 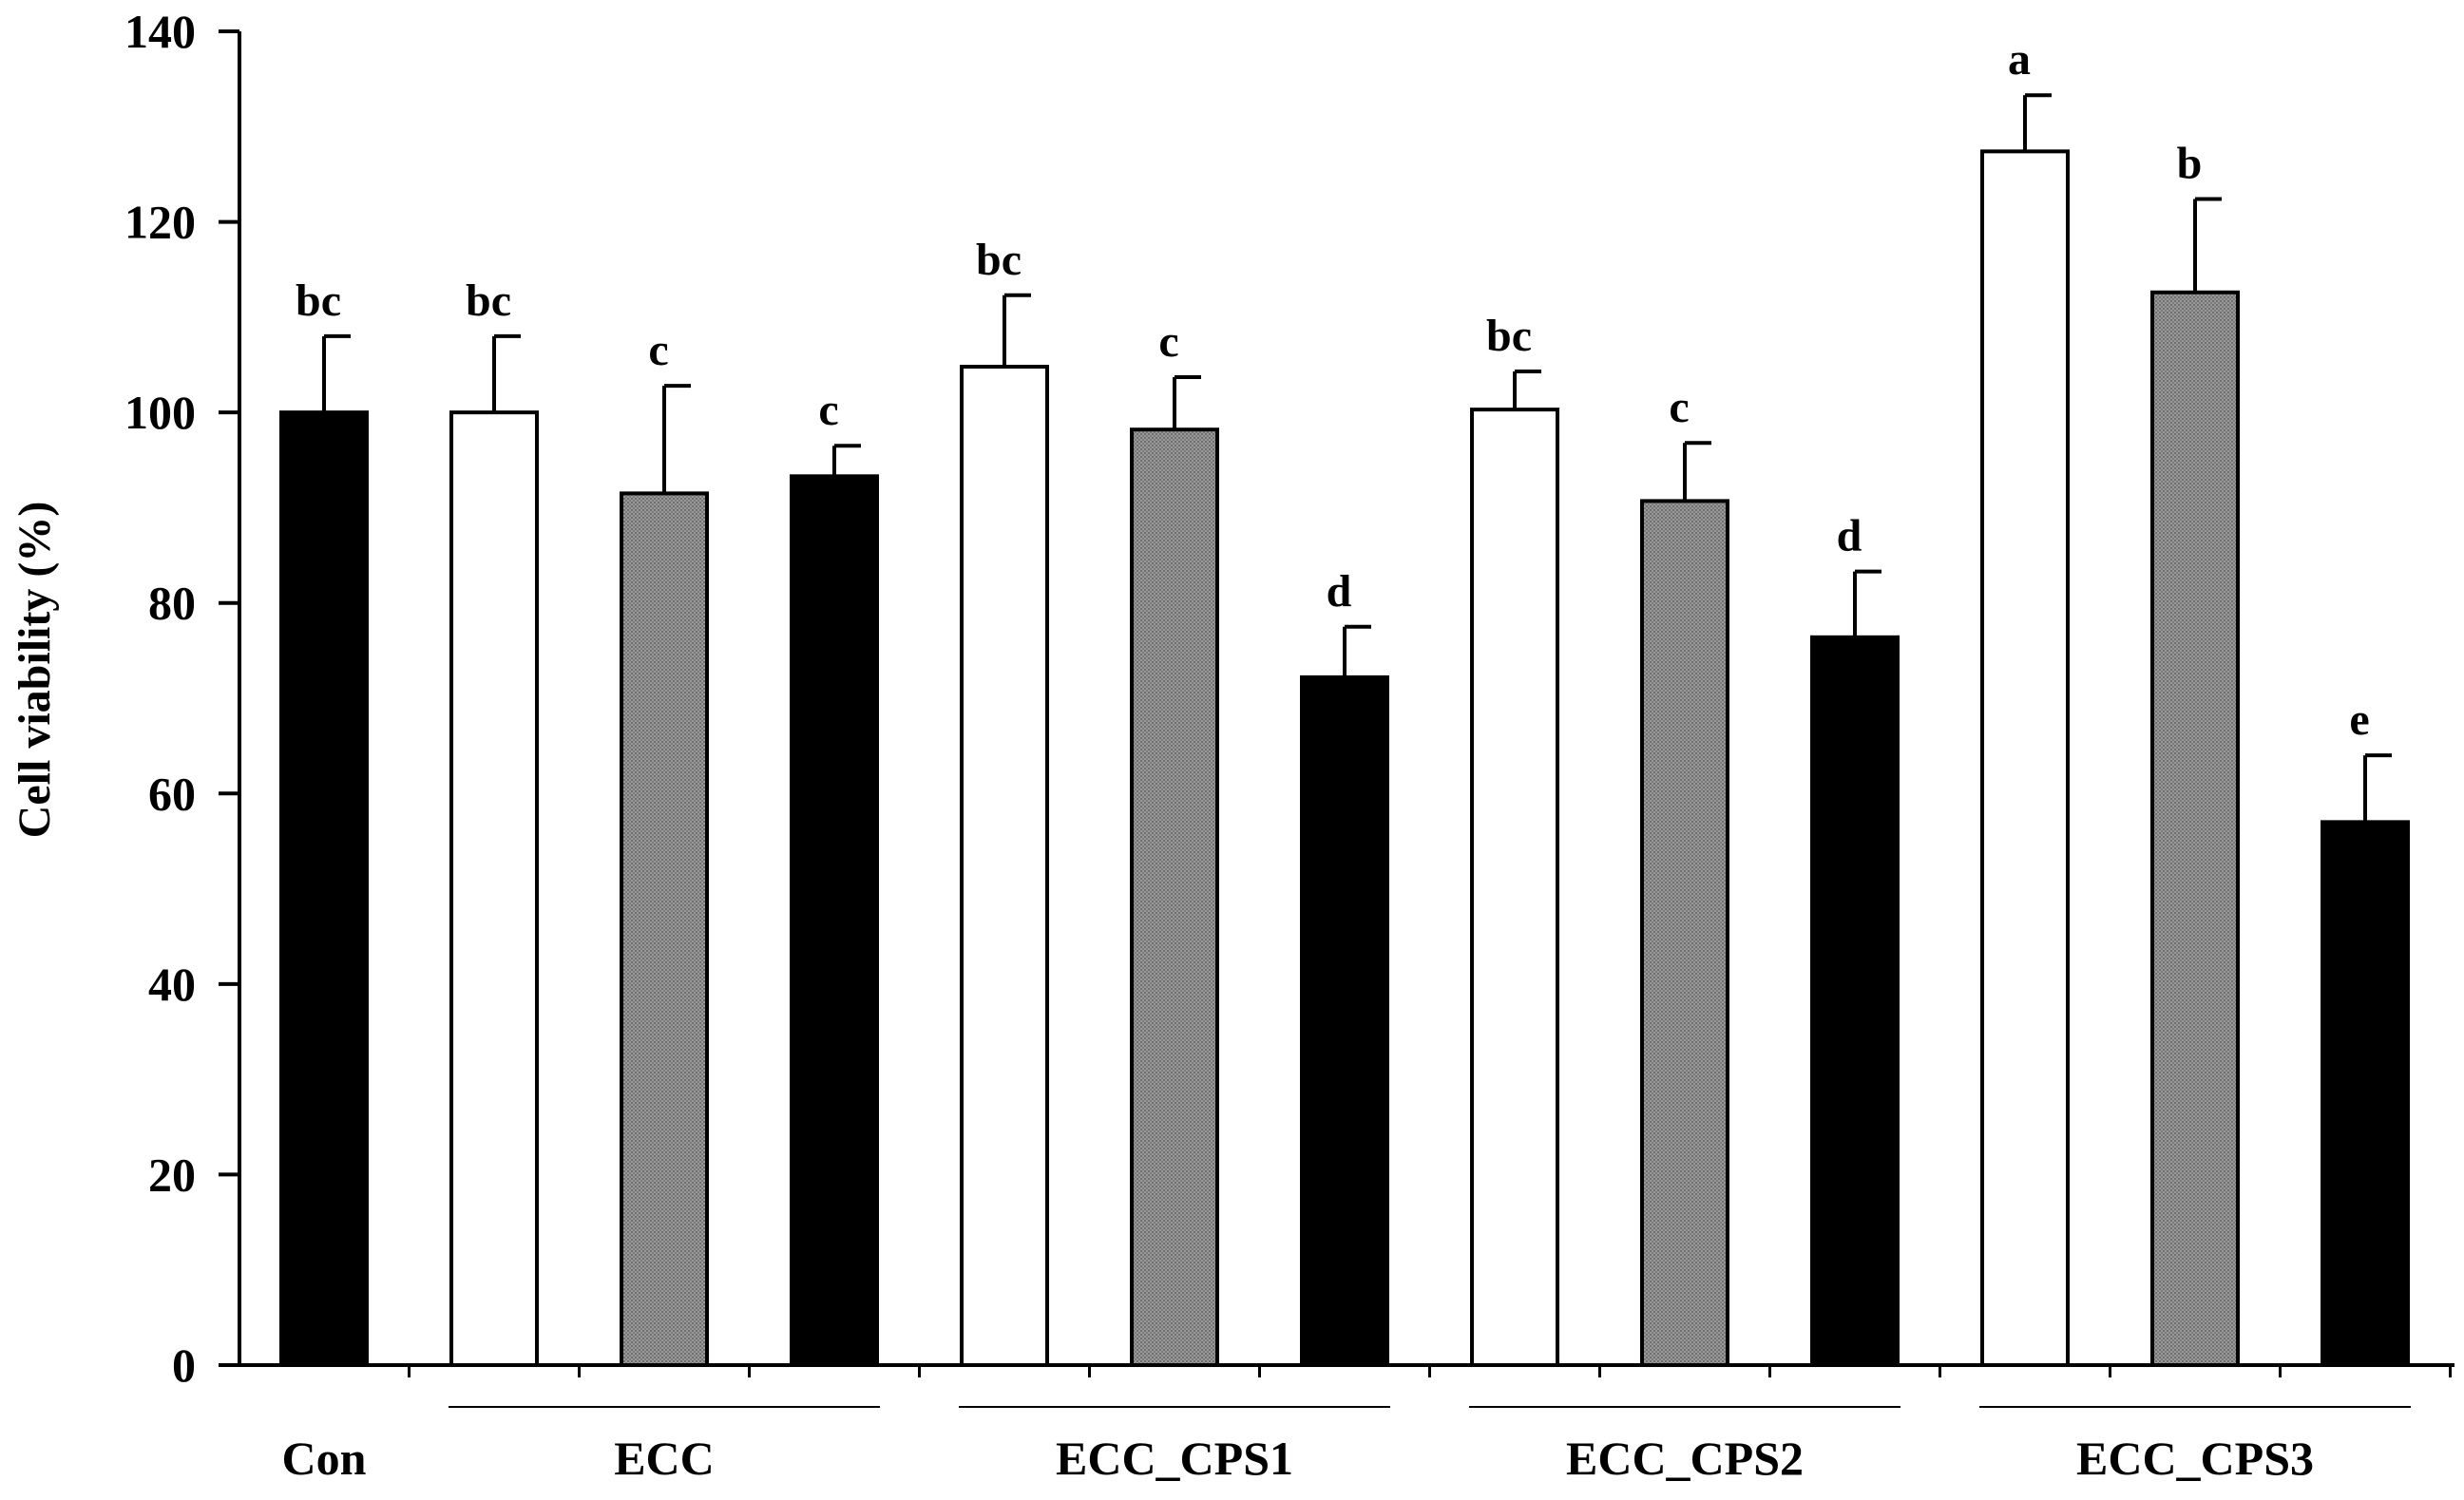 I want to click on y-tick-label: 0, so click(x=184, y=1365).